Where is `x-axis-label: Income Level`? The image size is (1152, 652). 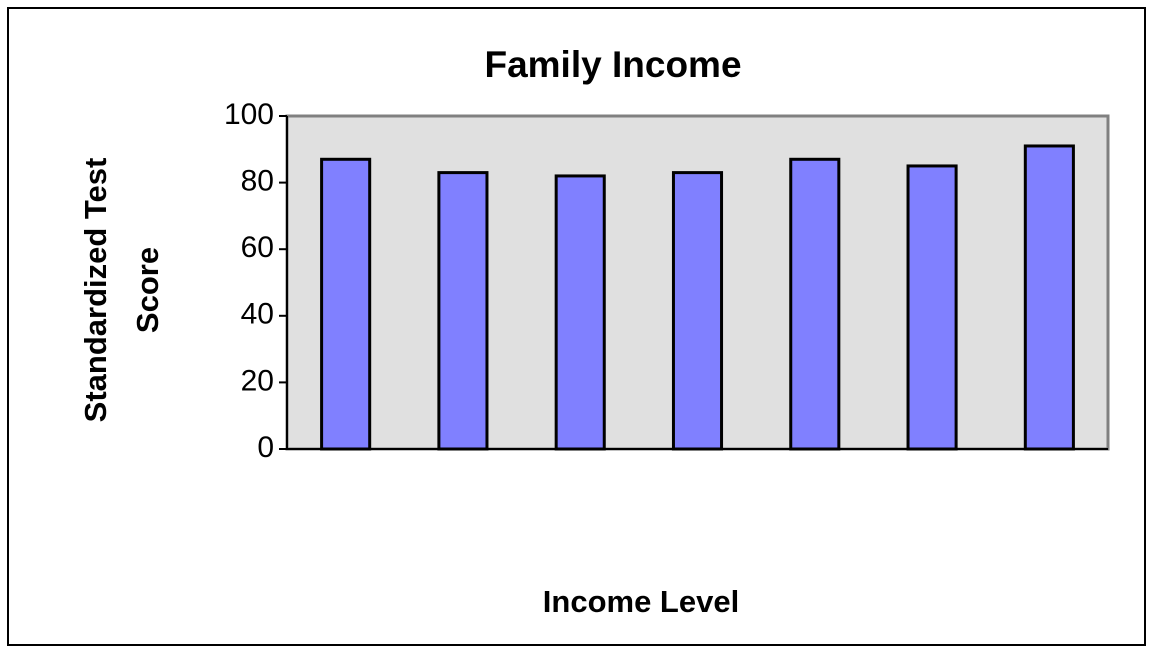
x-axis-label: Income Level is located at coordinates (641, 601).